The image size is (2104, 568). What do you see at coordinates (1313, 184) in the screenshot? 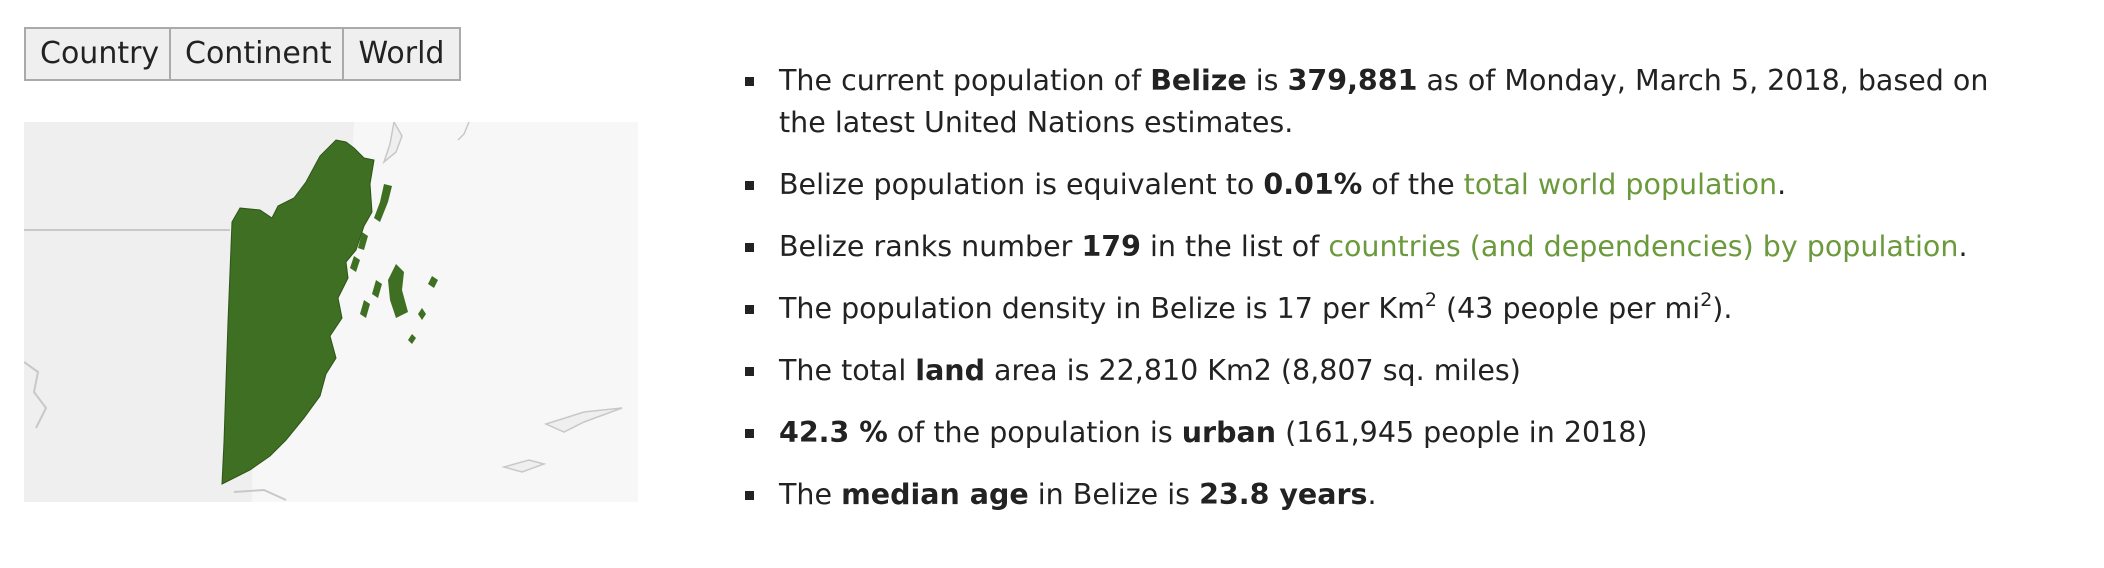
I see `world-share-value: 0.01%` at bounding box center [1313, 184].